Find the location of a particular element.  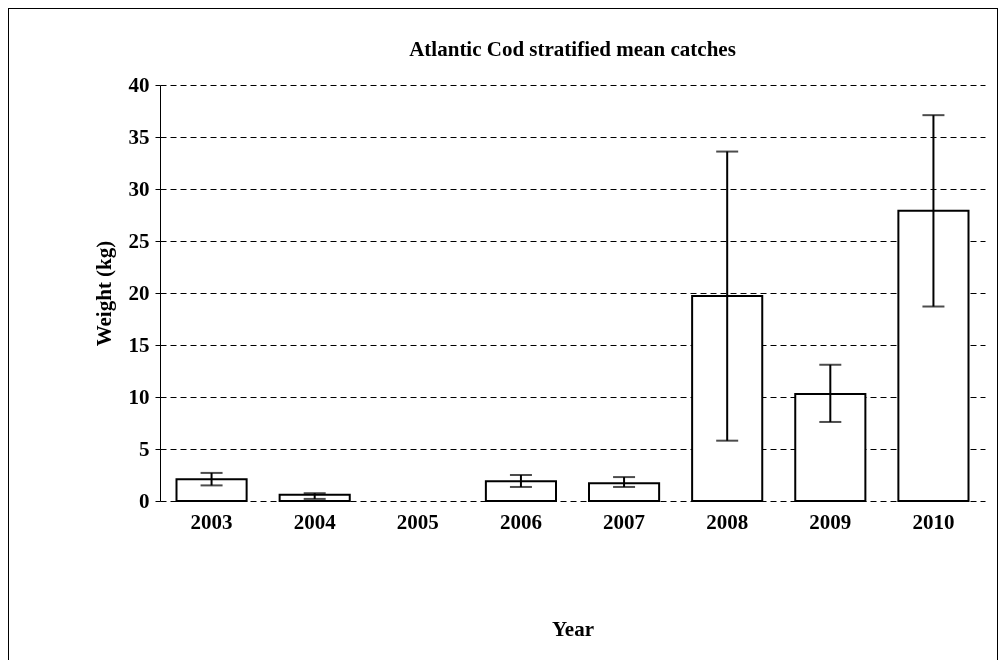

y-tick-label: 25 is located at coordinates (139, 240).